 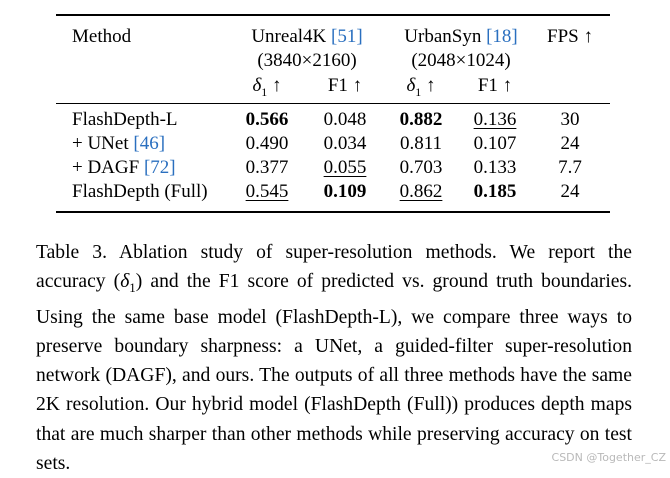 I want to click on unet-cite-link: [46], so click(x=149, y=143).